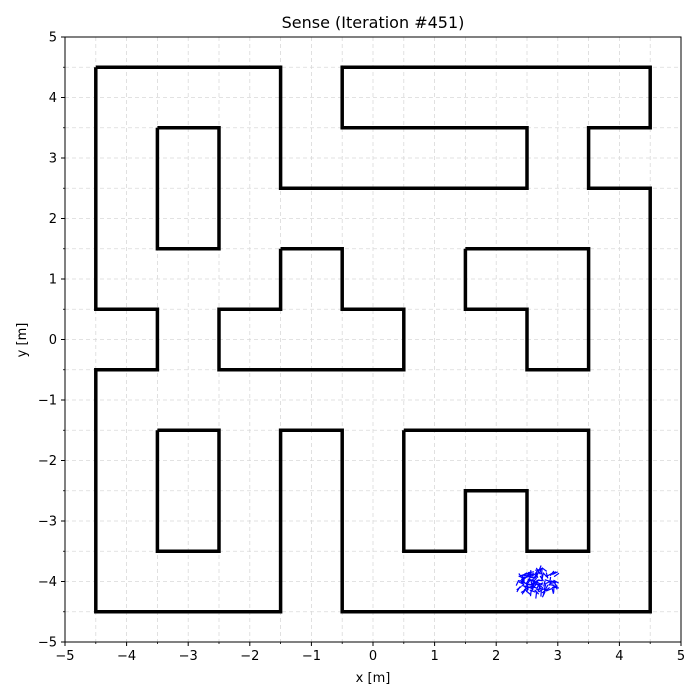 Image resolution: width=700 pixels, height=700 pixels. Describe the element at coordinates (126, 656) in the screenshot. I see `x-tick-label: −4` at that location.